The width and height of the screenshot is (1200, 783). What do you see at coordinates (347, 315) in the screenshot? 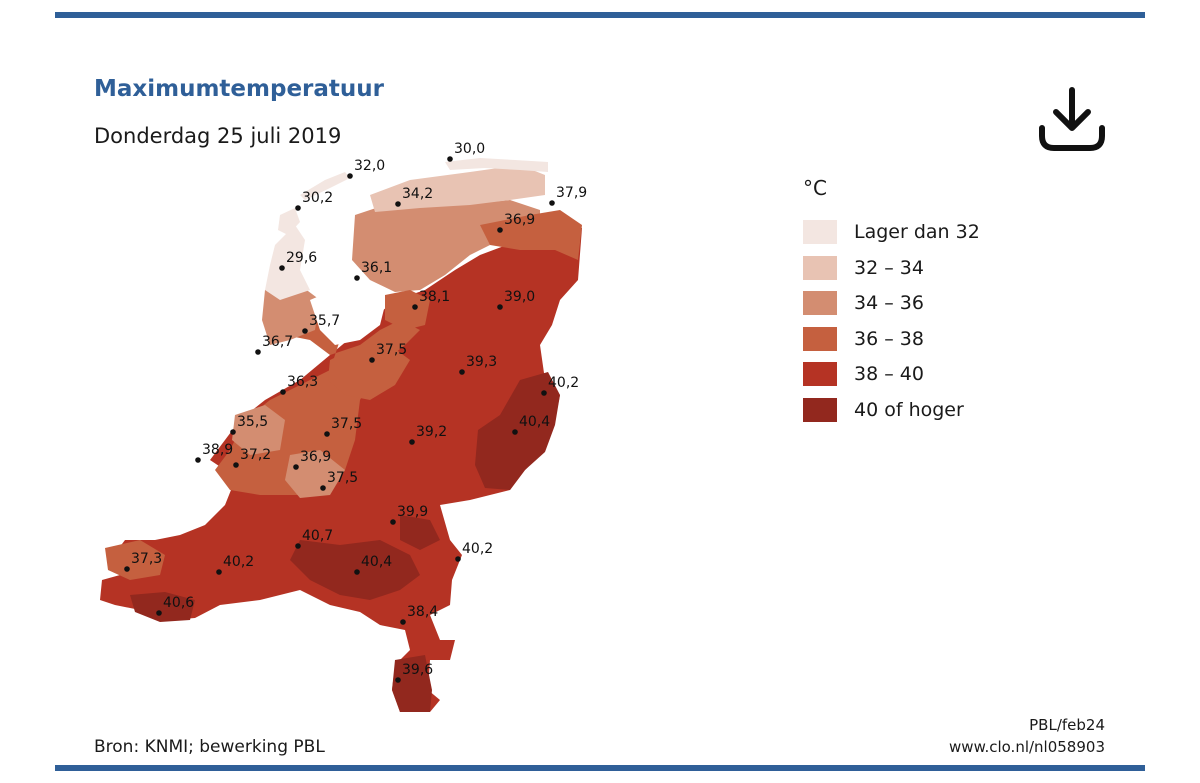
I see `ijsselmeer-water` at bounding box center [347, 315].